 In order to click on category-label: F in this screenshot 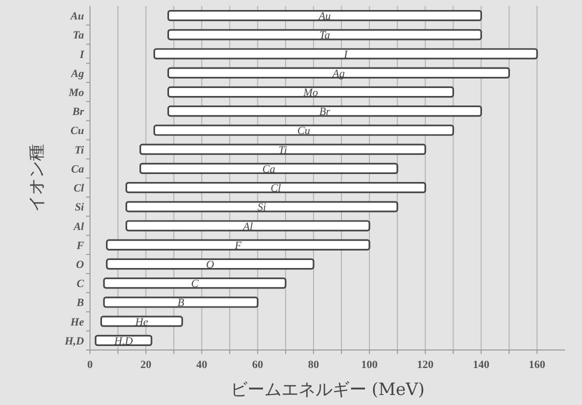, I will do `click(238, 246)`.